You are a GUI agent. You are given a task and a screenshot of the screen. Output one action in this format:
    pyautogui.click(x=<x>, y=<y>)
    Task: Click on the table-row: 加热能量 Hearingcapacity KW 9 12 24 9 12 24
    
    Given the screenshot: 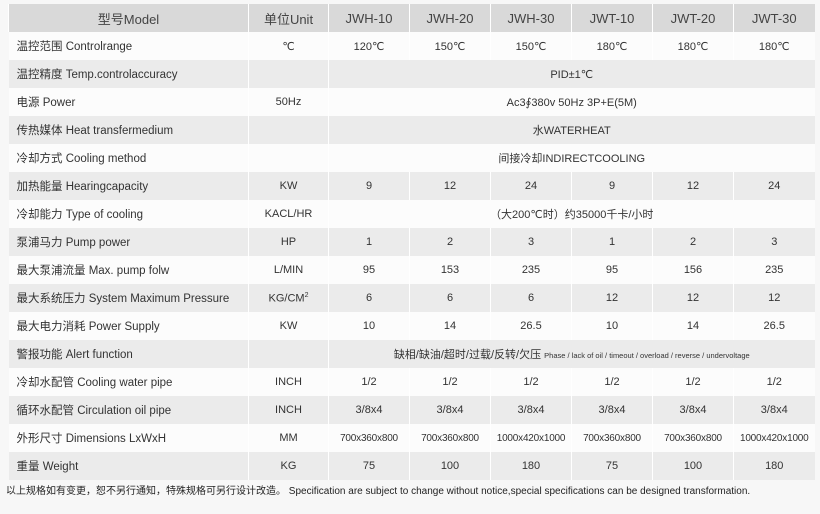 What is the action you would take?
    pyautogui.click(x=411, y=186)
    